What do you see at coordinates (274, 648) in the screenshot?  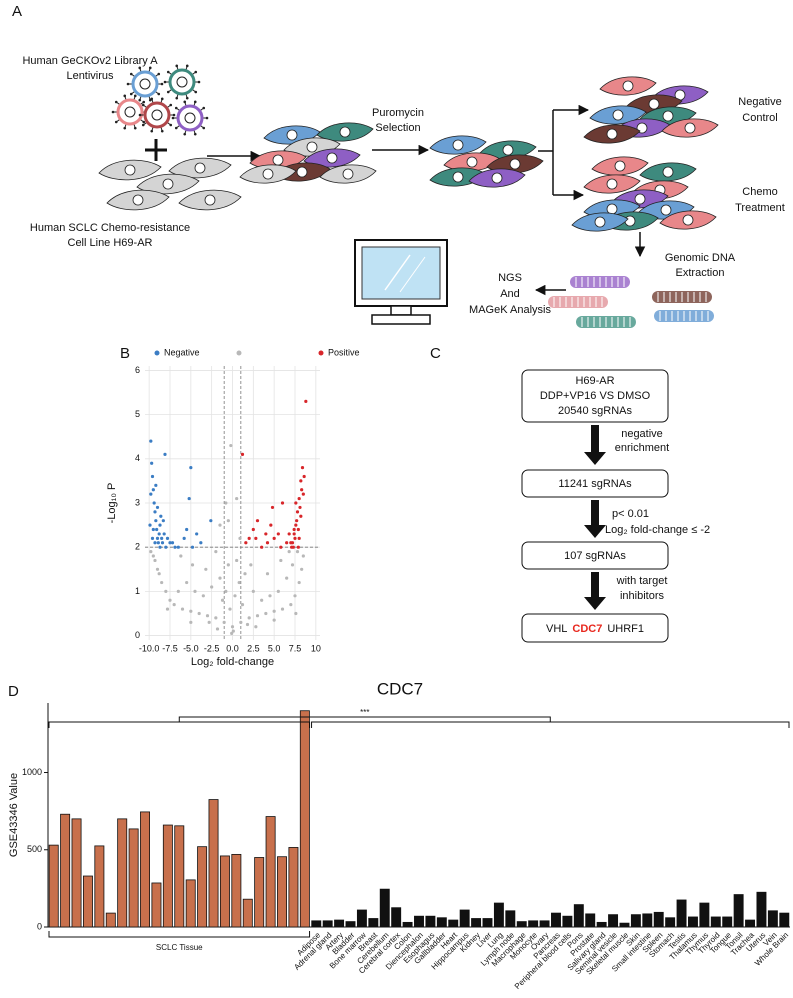 I see `x-tick-label: 5.0` at bounding box center [274, 648].